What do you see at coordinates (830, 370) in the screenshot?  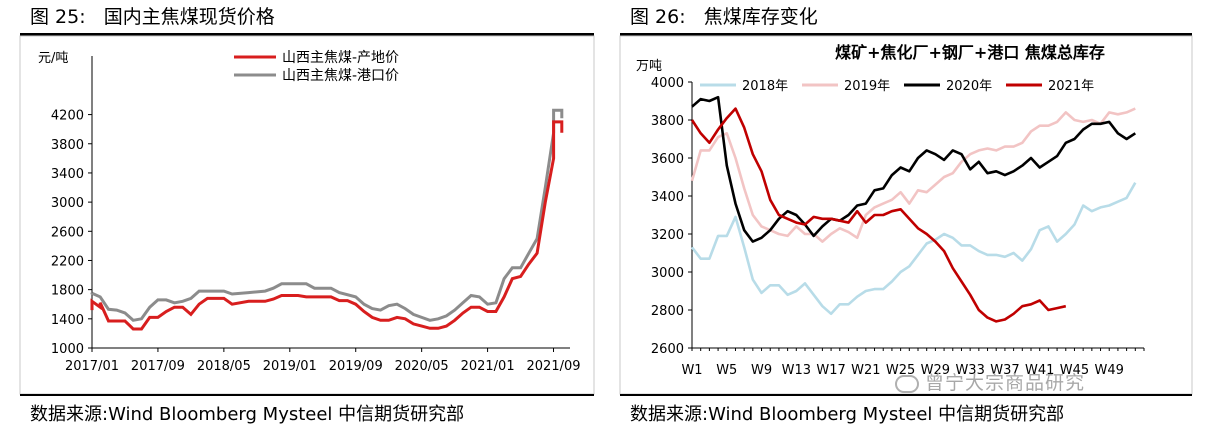 I see `x-tick-label: W17` at bounding box center [830, 370].